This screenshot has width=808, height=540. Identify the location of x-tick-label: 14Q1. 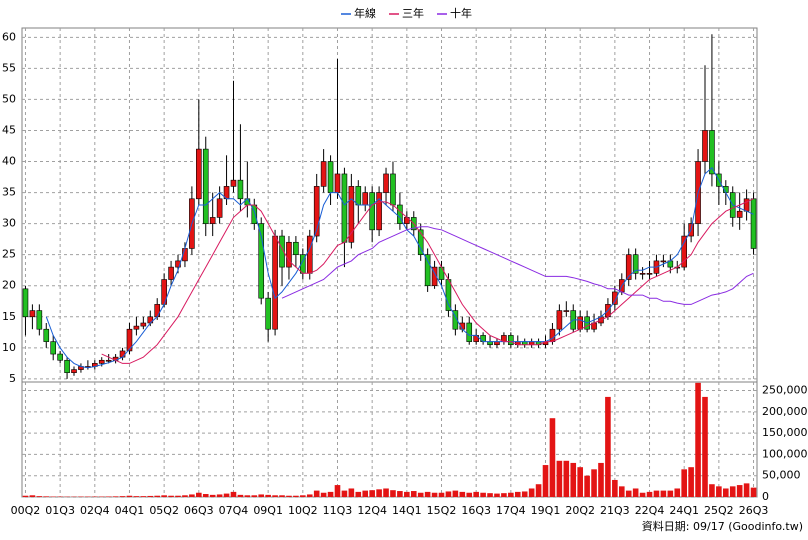
(407, 510).